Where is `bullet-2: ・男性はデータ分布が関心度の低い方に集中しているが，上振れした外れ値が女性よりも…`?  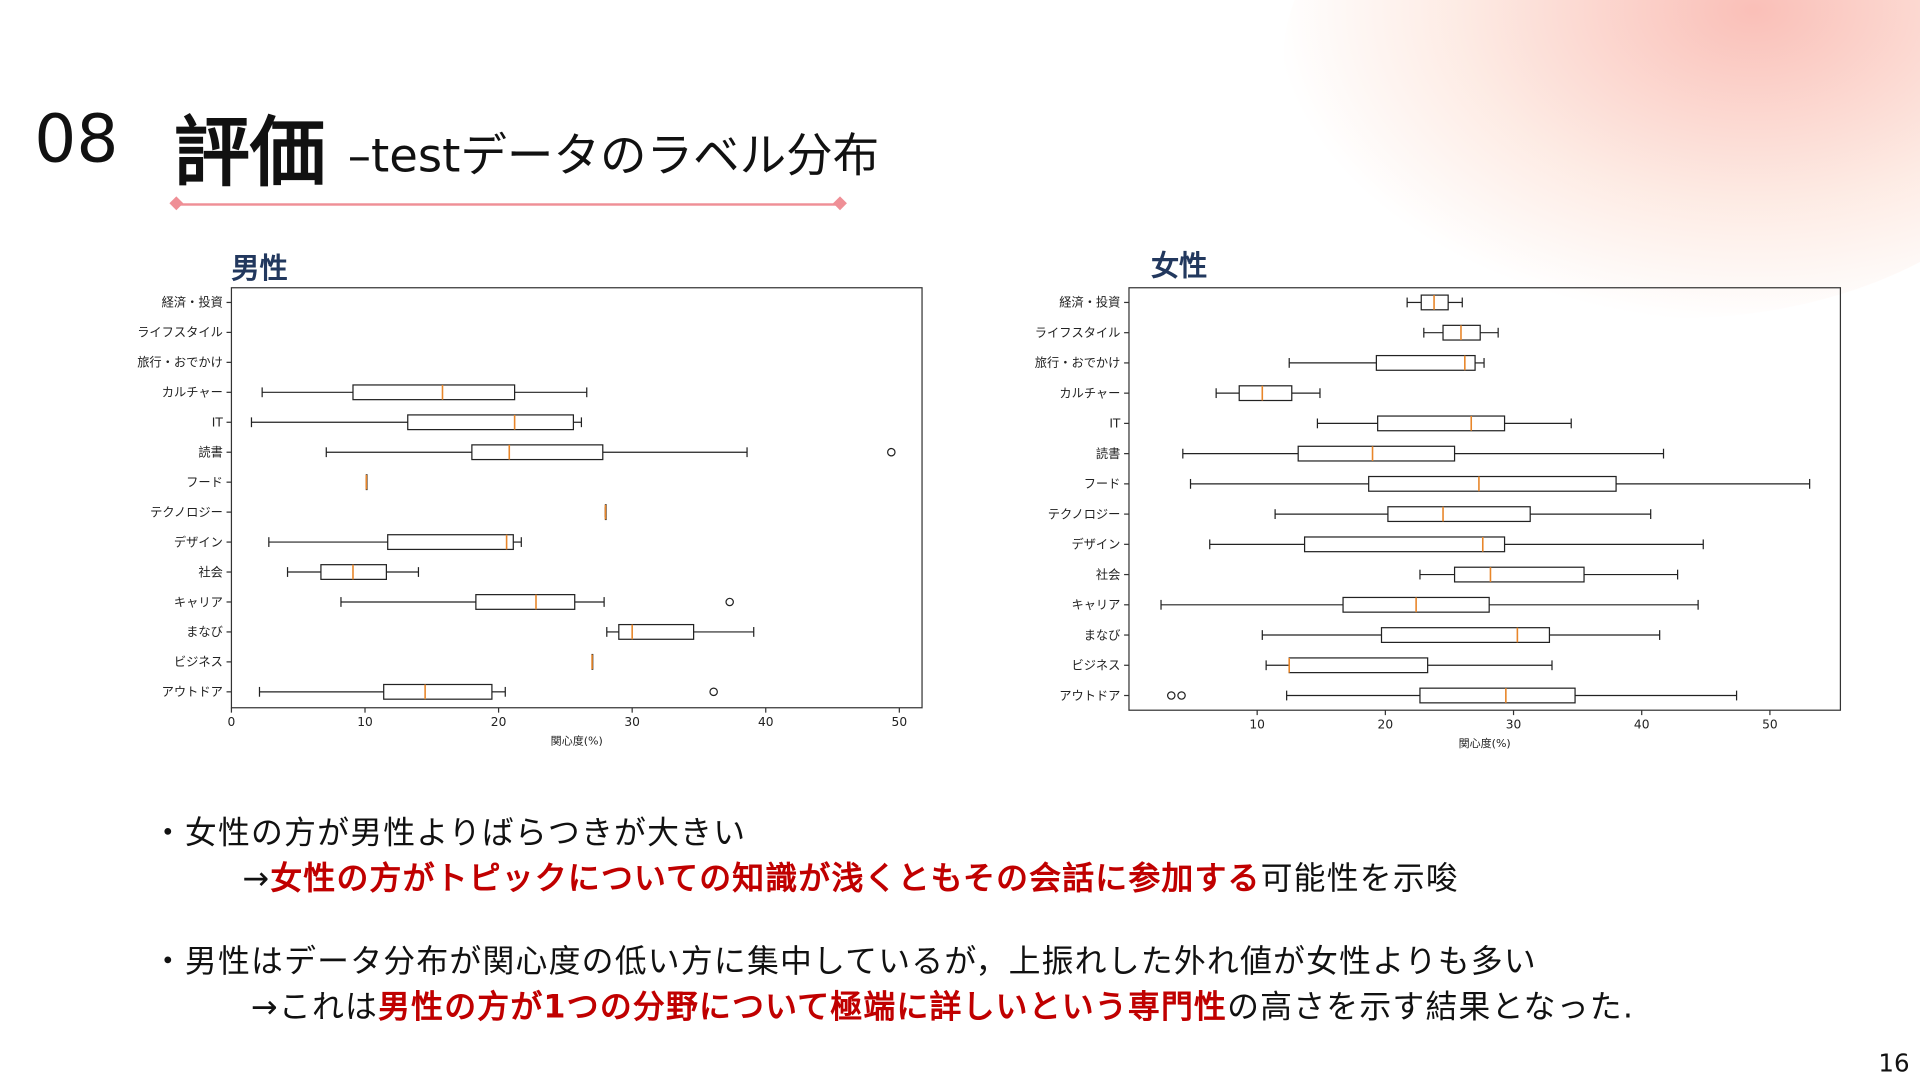
bullet-2: ・男性はデータ分布が関心度の低い方に集中しているが，上振れした外れ値が女性よりも… is located at coordinates (844, 962).